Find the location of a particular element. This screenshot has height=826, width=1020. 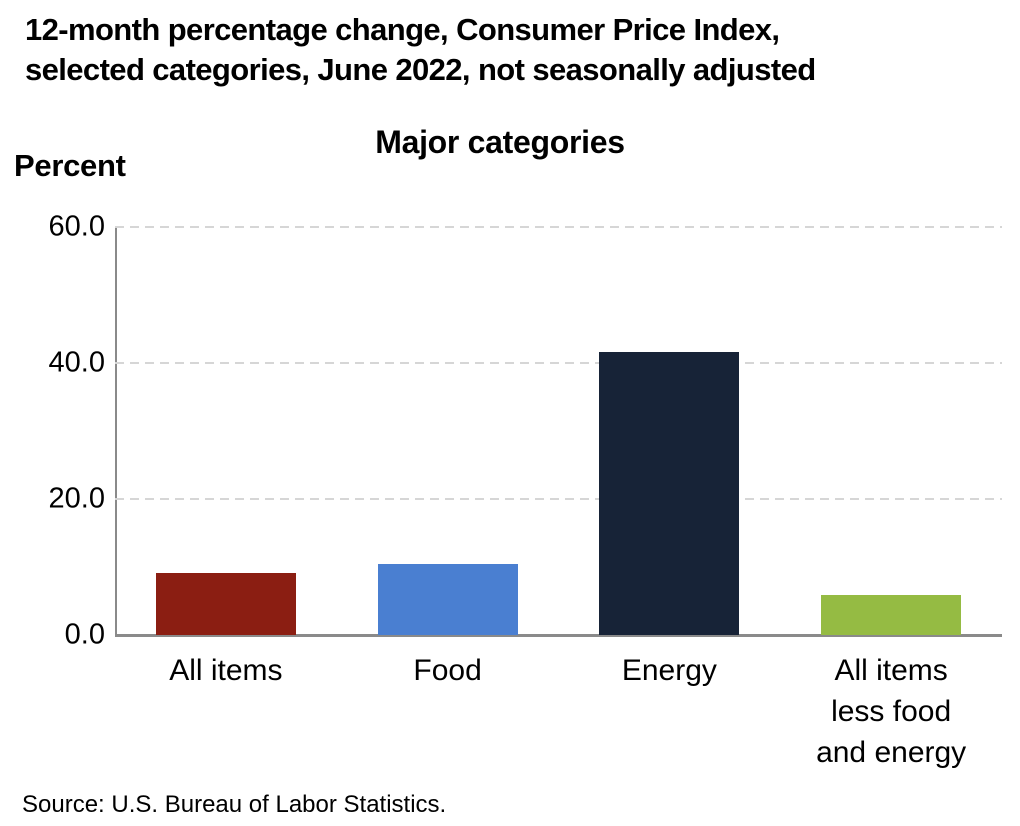

chart-title: Major categories is located at coordinates (500, 142).